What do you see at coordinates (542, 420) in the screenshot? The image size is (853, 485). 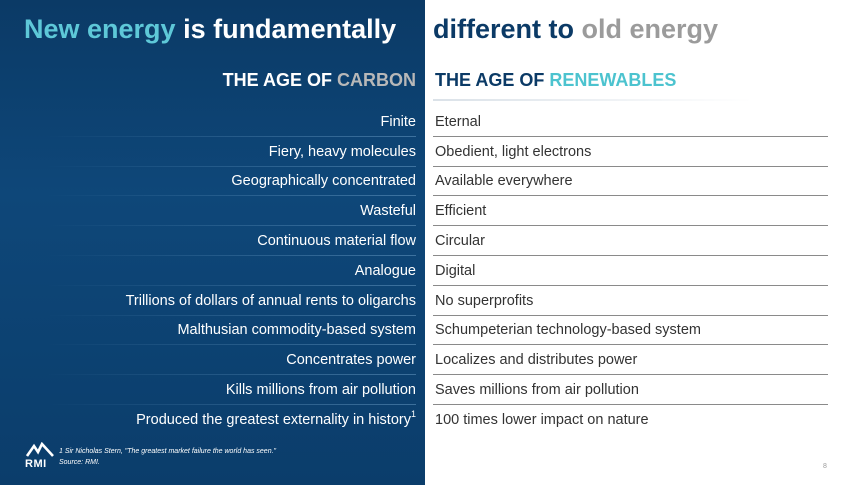 I see `renewables-cell: 100 times lower impact on nature` at bounding box center [542, 420].